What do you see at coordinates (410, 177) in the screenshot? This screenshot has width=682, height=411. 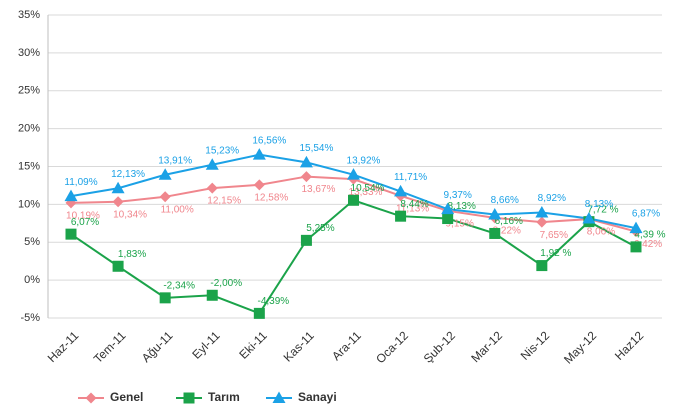 I see `data-label: 11,71%` at bounding box center [410, 177].